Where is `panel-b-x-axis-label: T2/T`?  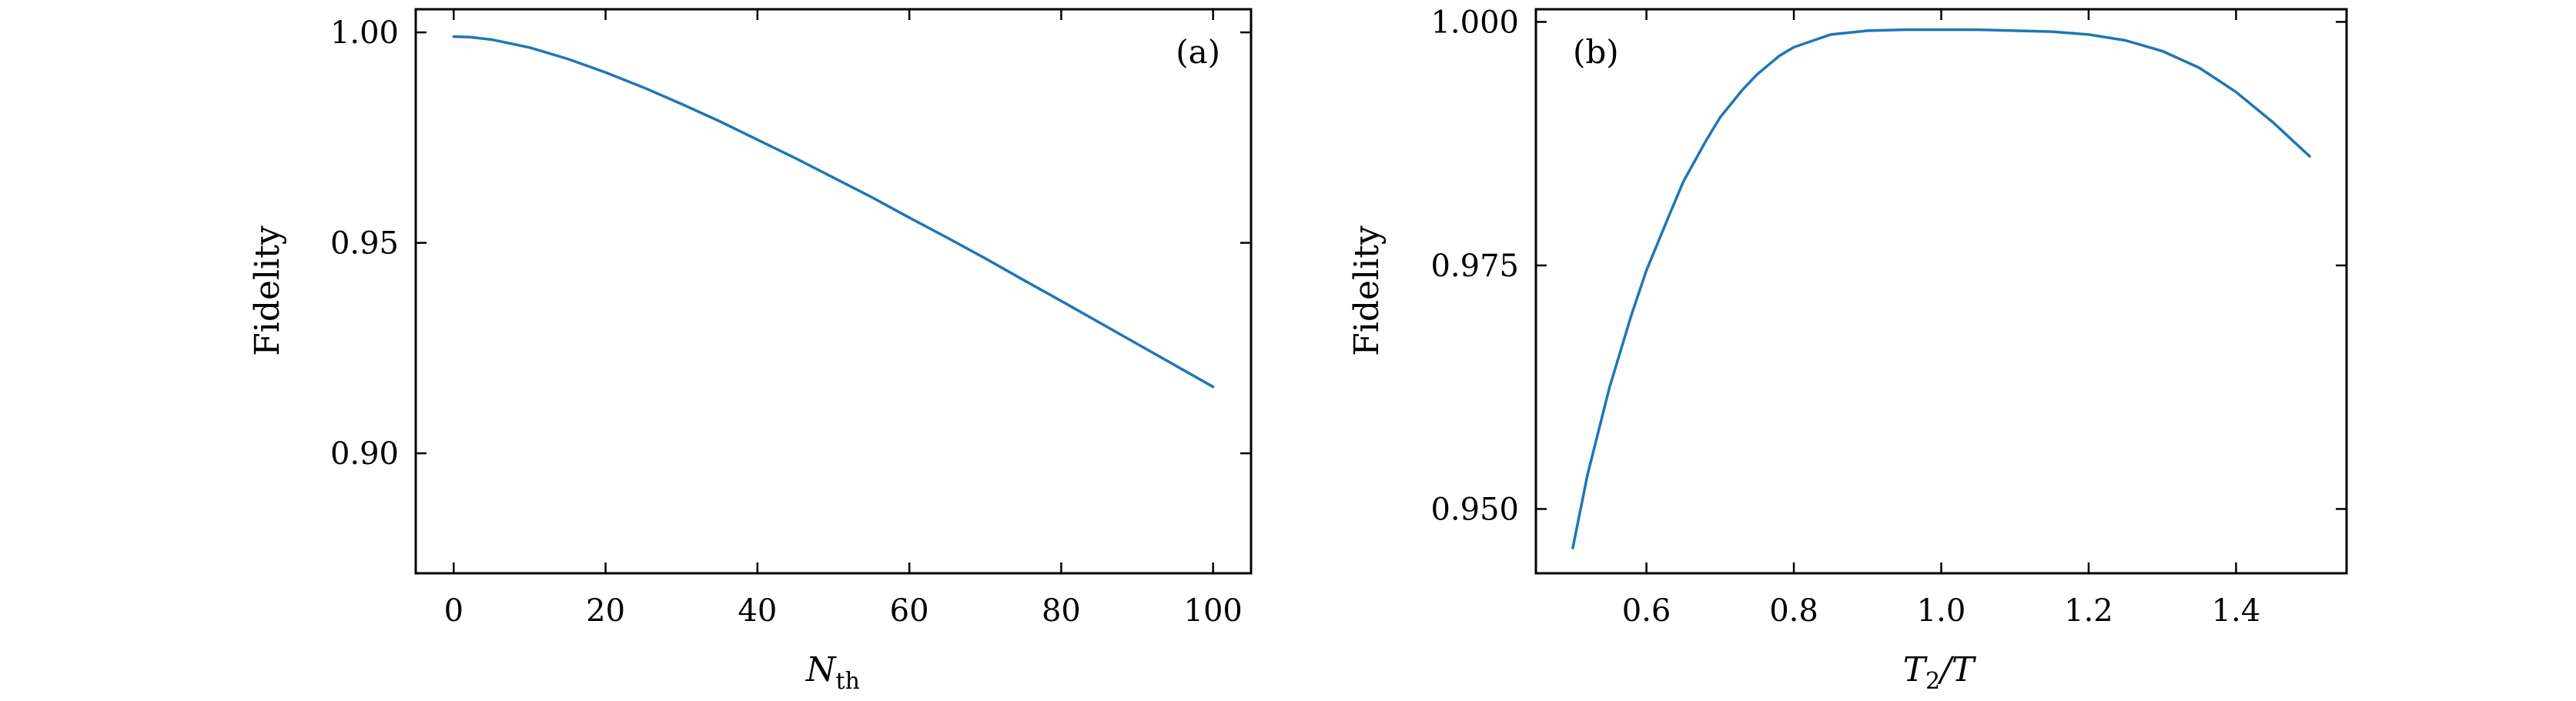 panel-b-x-axis-label: T2/T is located at coordinates (1940, 672).